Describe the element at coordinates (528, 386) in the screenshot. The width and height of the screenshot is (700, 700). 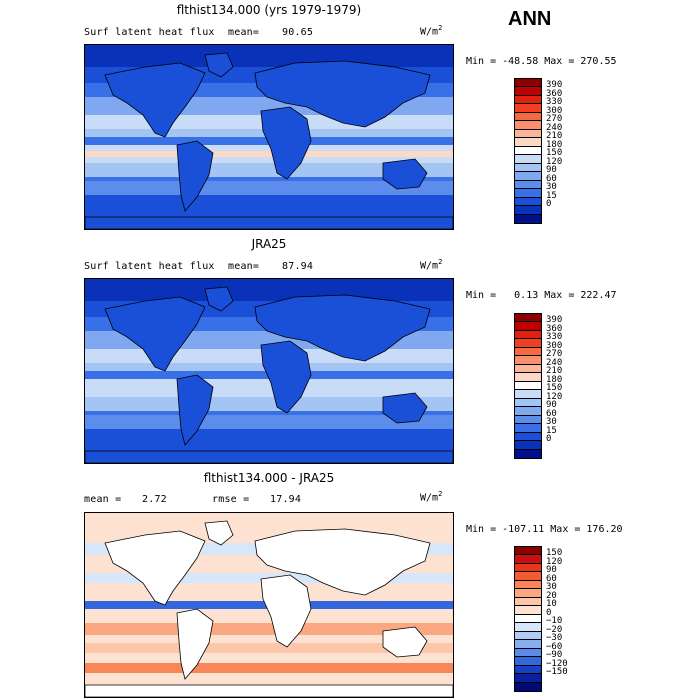
I see `panel2-colorbar` at that location.